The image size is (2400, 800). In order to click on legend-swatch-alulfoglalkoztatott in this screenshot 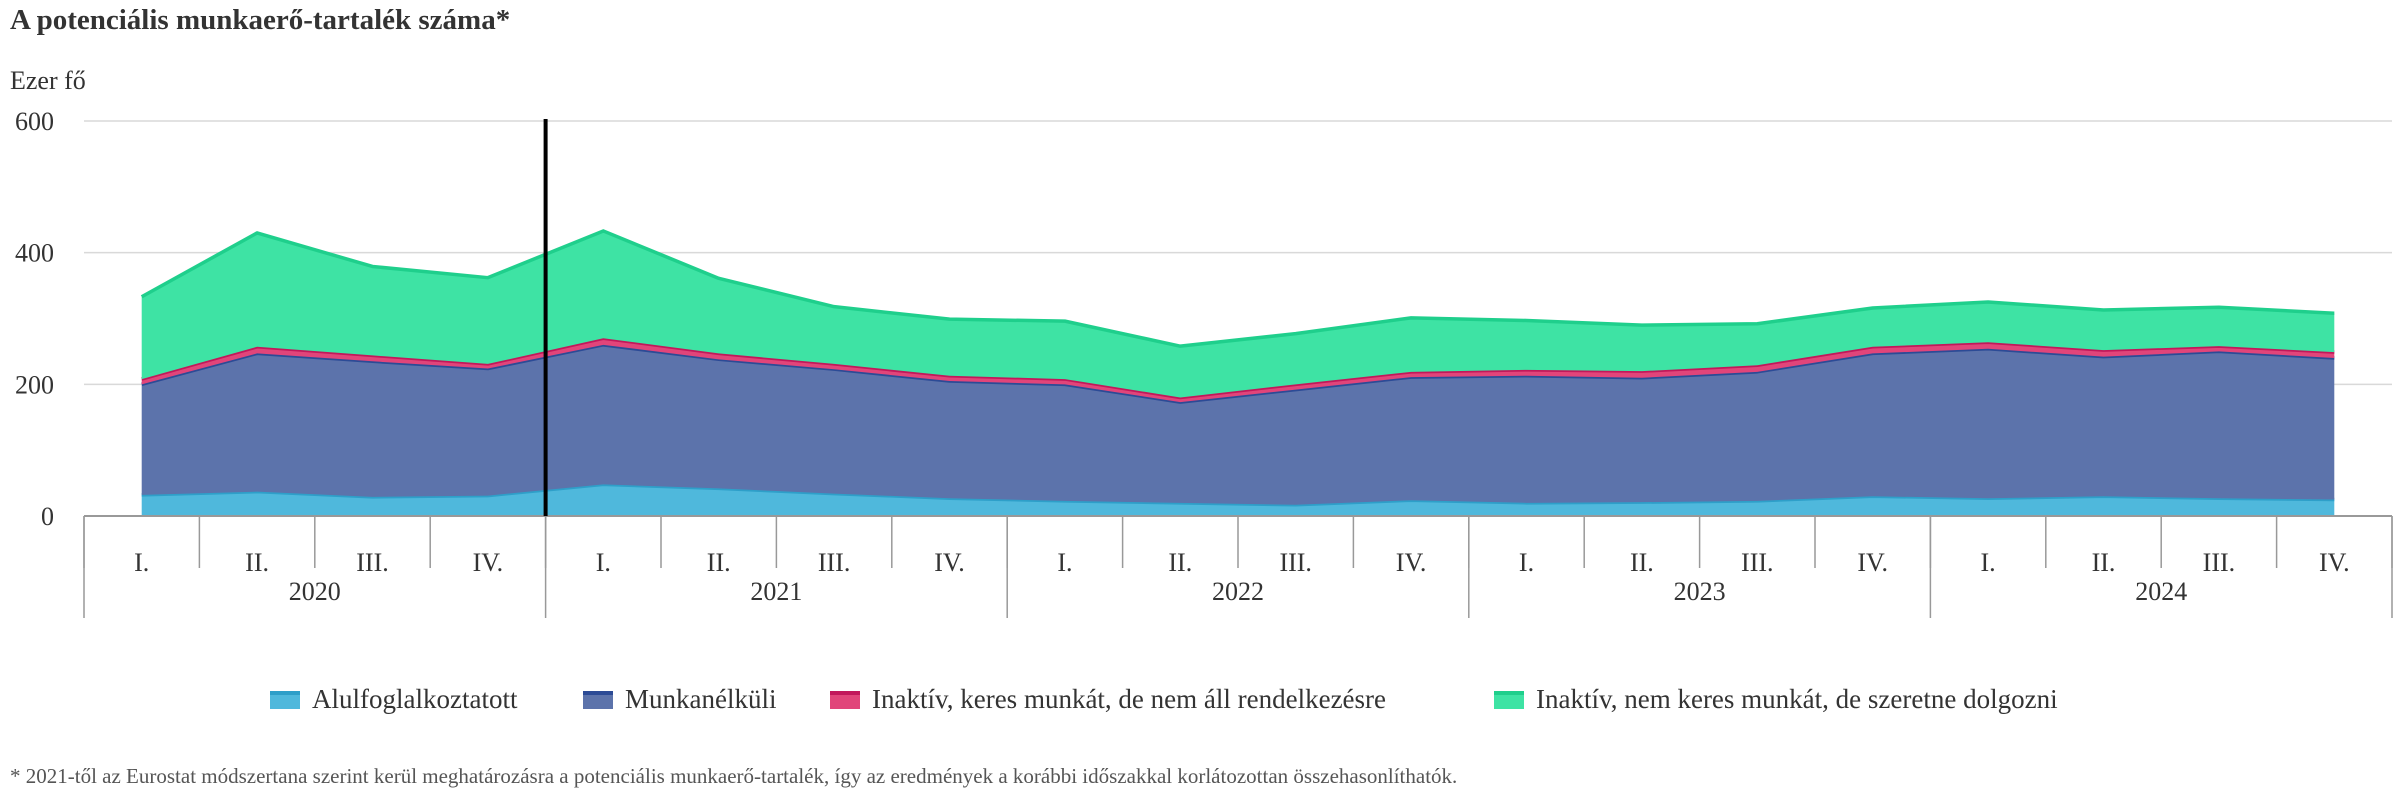, I will do `click(285, 699)`.